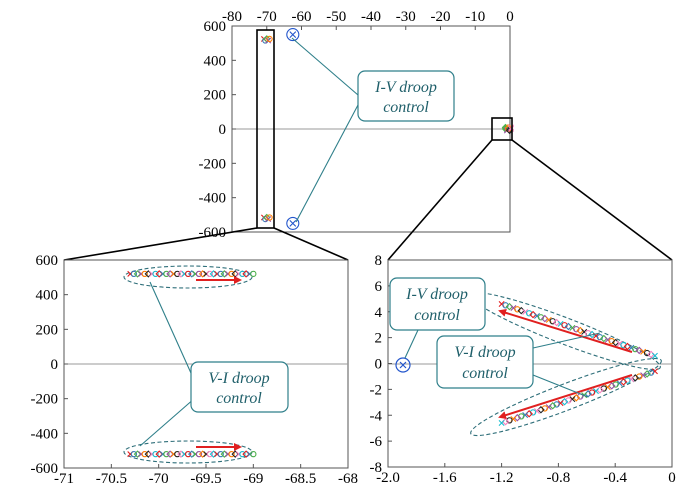  Describe the element at coordinates (615, 478) in the screenshot. I see `x-tick-label: -0.4` at that location.